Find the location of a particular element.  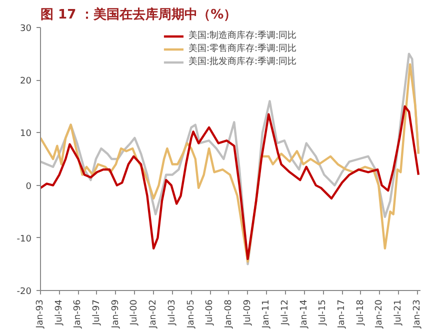

x-tick-label: Jan-99 is located at coordinates (115, 314).